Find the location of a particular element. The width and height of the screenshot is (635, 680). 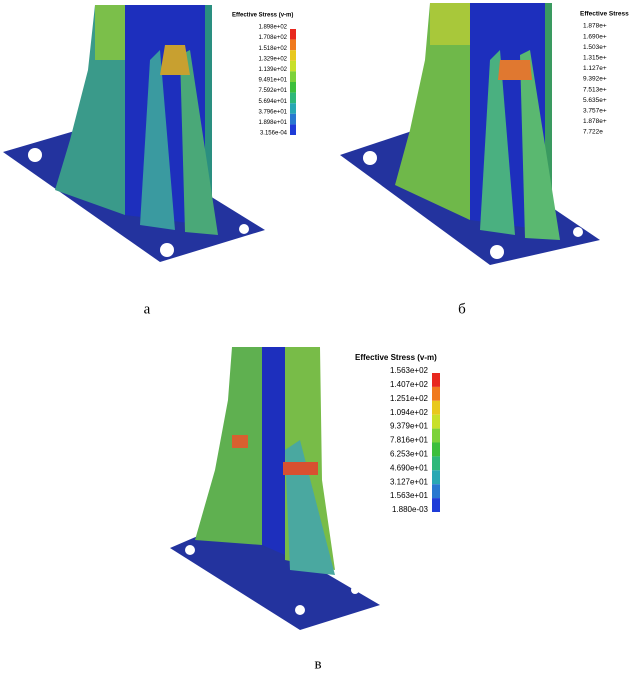

legend-value: 1.329e+02 is located at coordinates (272, 59).